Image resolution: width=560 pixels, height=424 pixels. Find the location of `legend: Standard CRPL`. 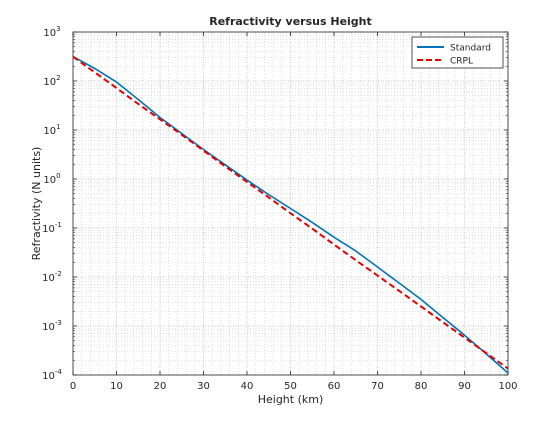

legend: Standard CRPL is located at coordinates (457, 52).